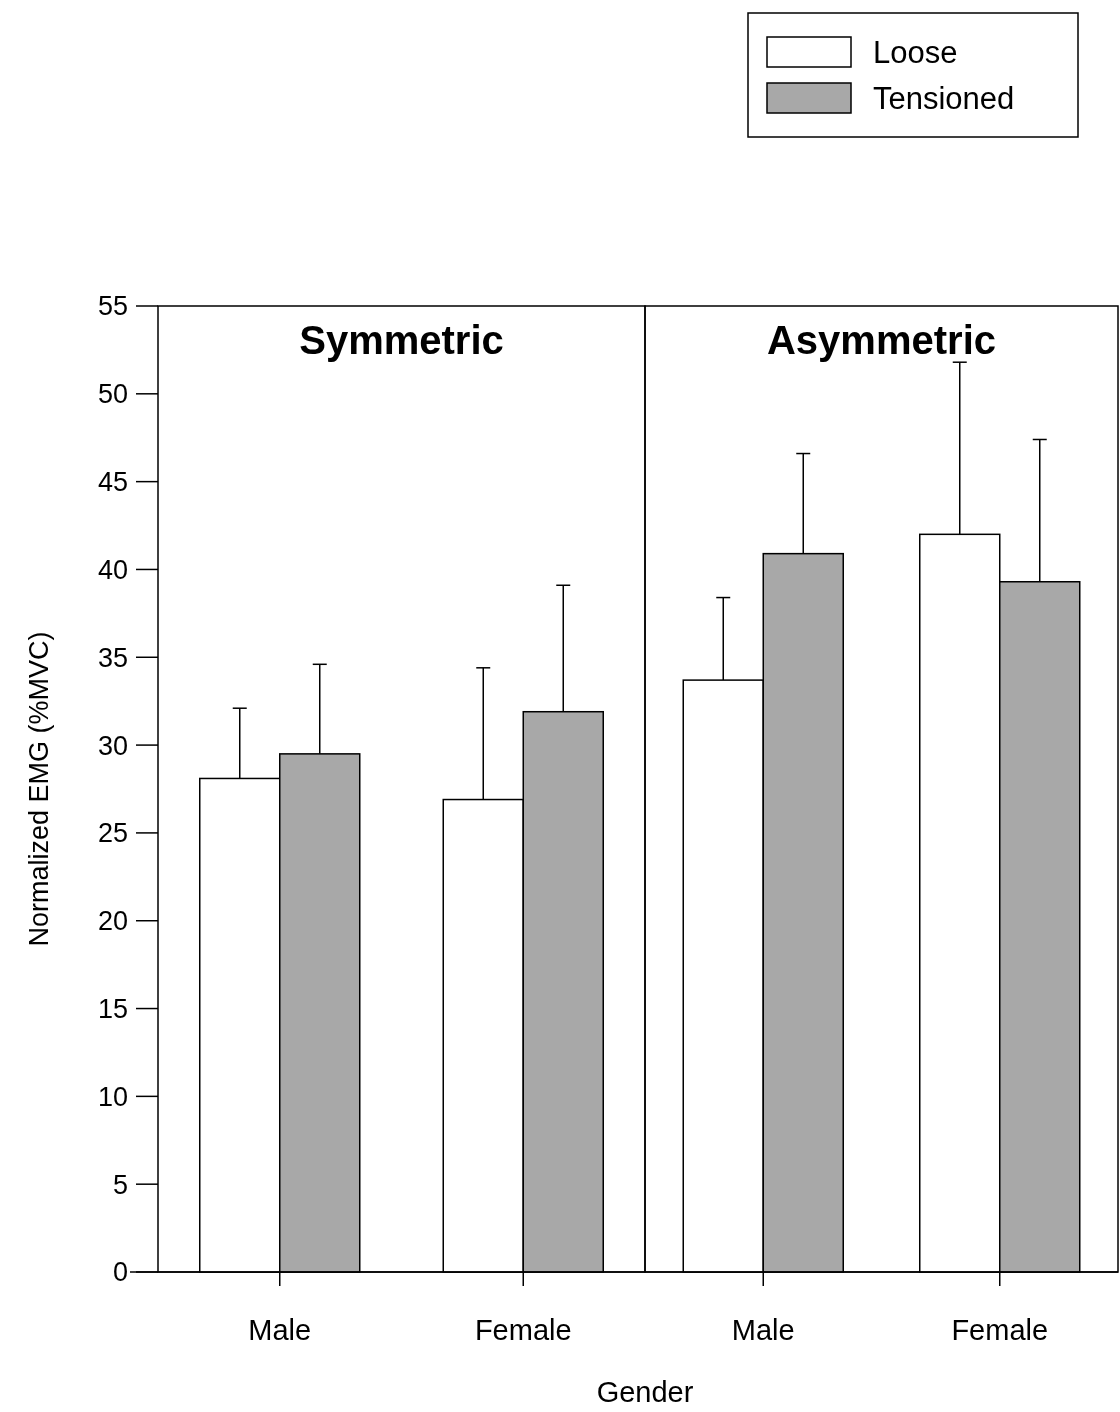 This screenshot has height=1412, width=1120. Describe the element at coordinates (112, 833) in the screenshot. I see `y-tick-label: 25` at that location.